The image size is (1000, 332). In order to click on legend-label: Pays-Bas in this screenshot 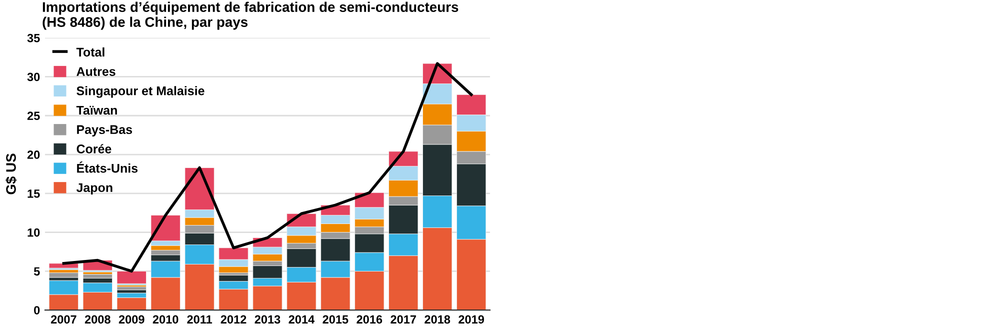, I will do `click(104, 130)`.